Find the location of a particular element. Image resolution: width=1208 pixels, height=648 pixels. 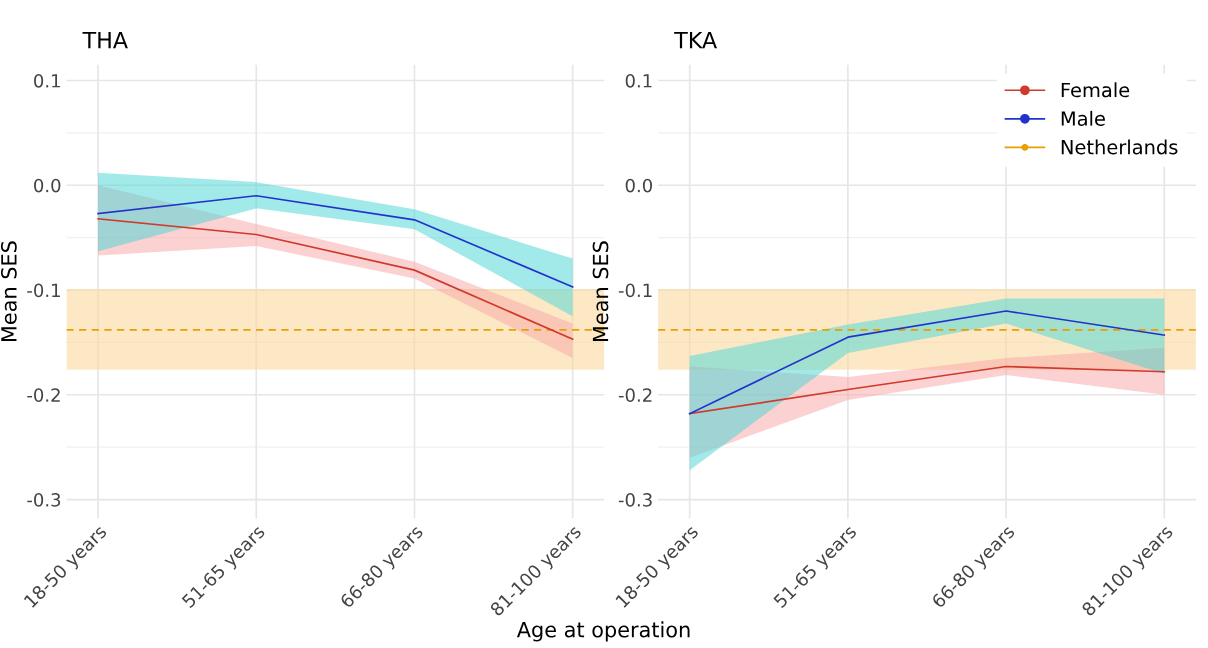

chart-title: TKA is located at coordinates (695, 40).